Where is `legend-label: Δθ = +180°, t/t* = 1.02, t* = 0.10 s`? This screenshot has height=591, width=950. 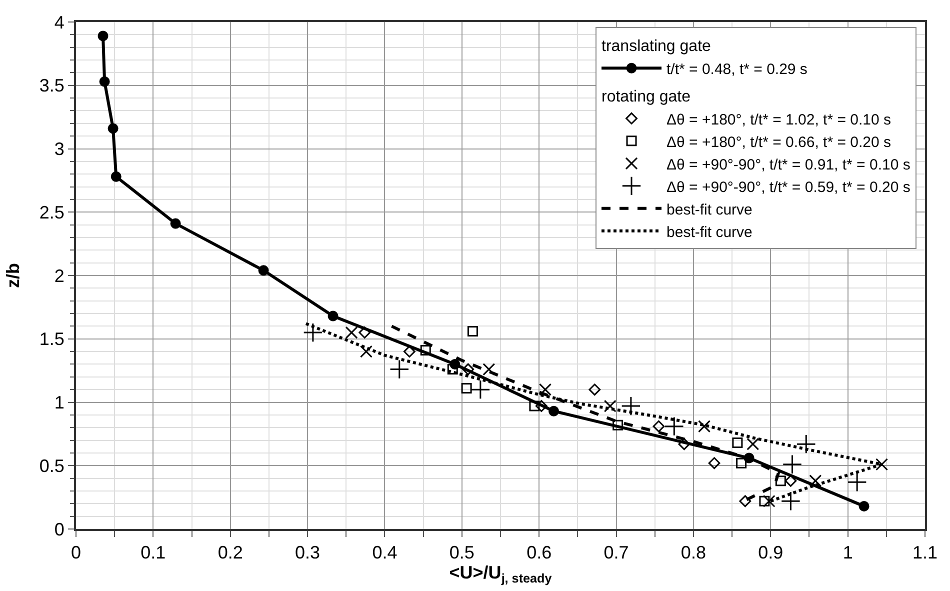 legend-label: Δθ = +180°, t/t* = 1.02, t* = 0.10 s is located at coordinates (779, 119).